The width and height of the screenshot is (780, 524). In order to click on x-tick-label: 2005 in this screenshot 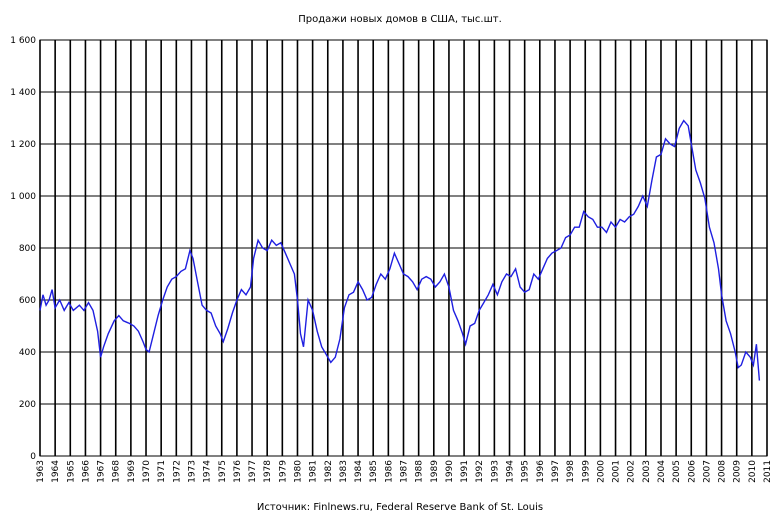, I will do `click(677, 471)`.